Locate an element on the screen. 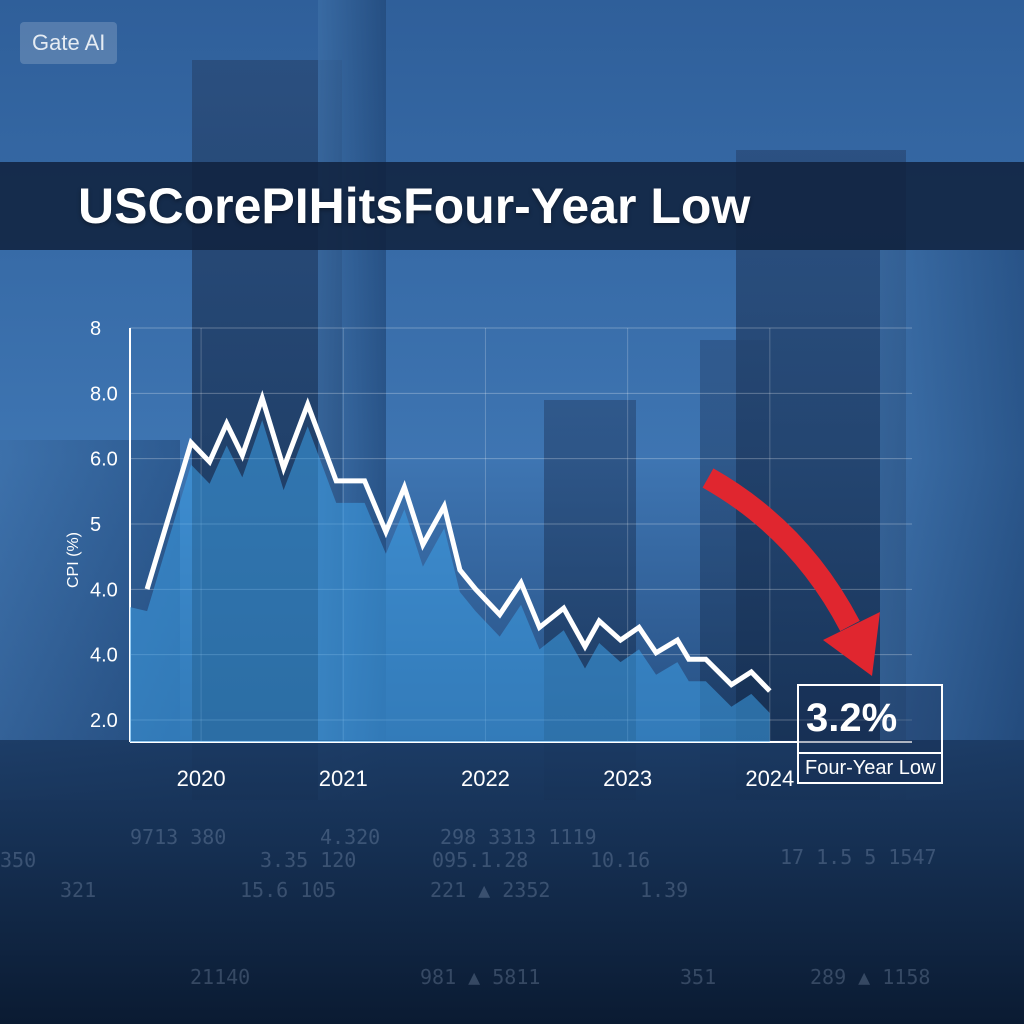  ticker-text: 15.6 105 is located at coordinates (288, 890).